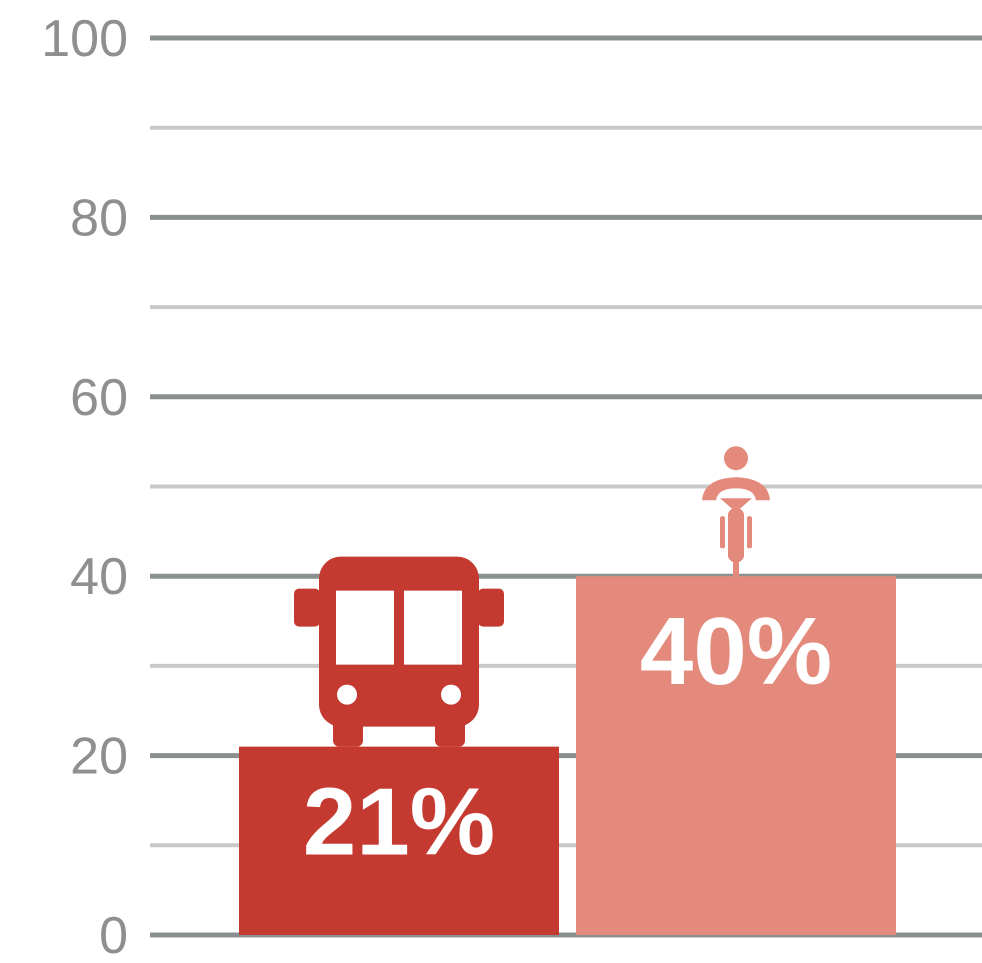 Image resolution: width=982 pixels, height=963 pixels. I want to click on y-tick-label-100: 100, so click(84, 39).